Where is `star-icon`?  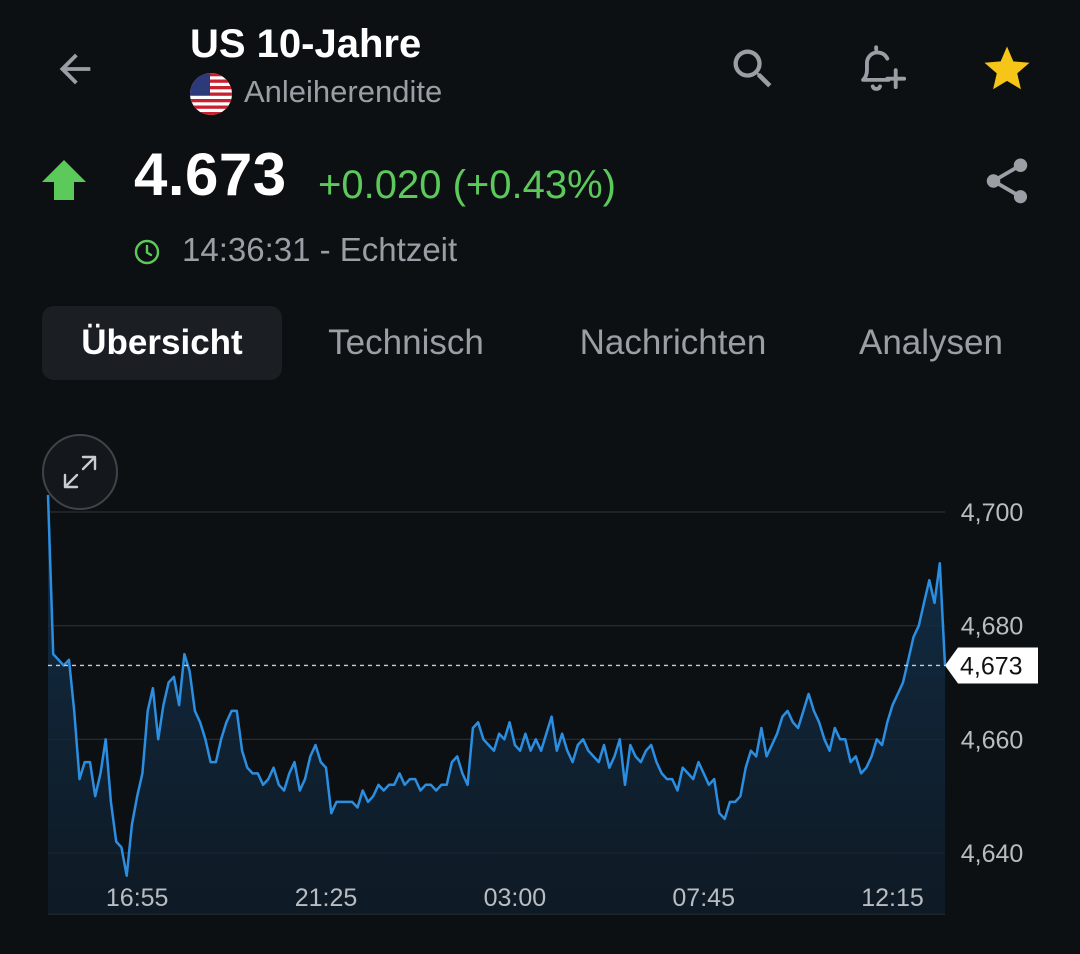
star-icon is located at coordinates (1007, 68).